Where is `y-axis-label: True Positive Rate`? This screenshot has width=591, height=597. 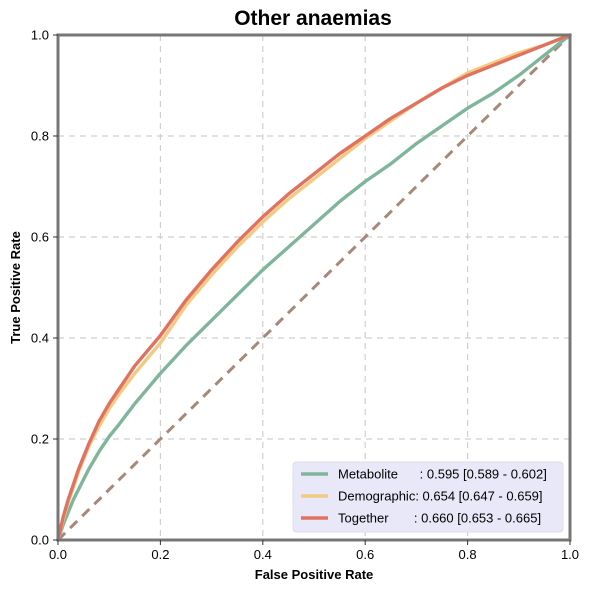 y-axis-label: True Positive Rate is located at coordinates (15, 287).